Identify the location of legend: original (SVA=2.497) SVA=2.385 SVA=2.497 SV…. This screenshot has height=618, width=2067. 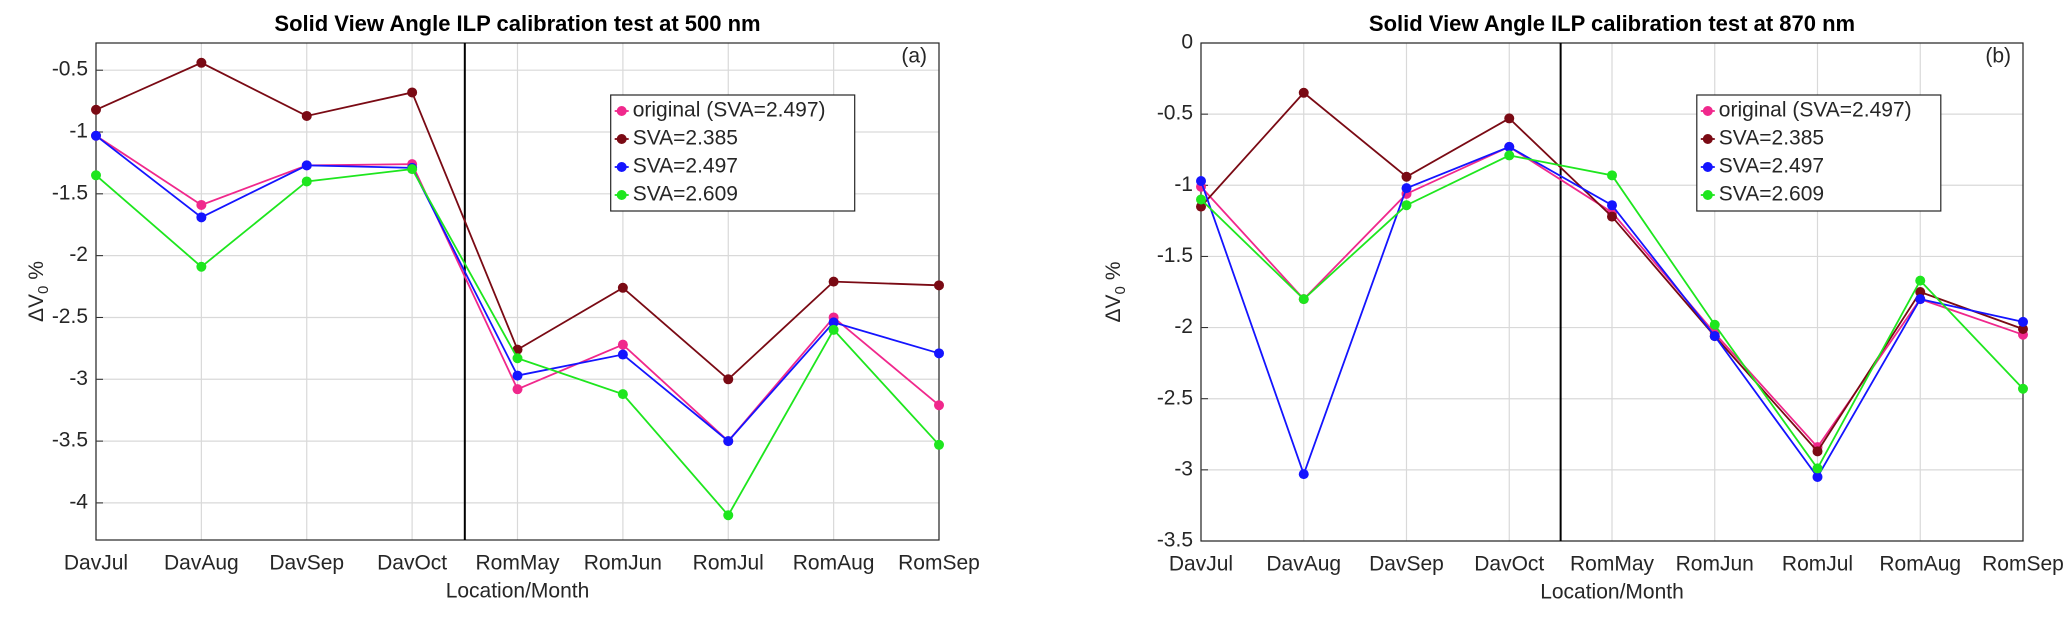
(1819, 153).